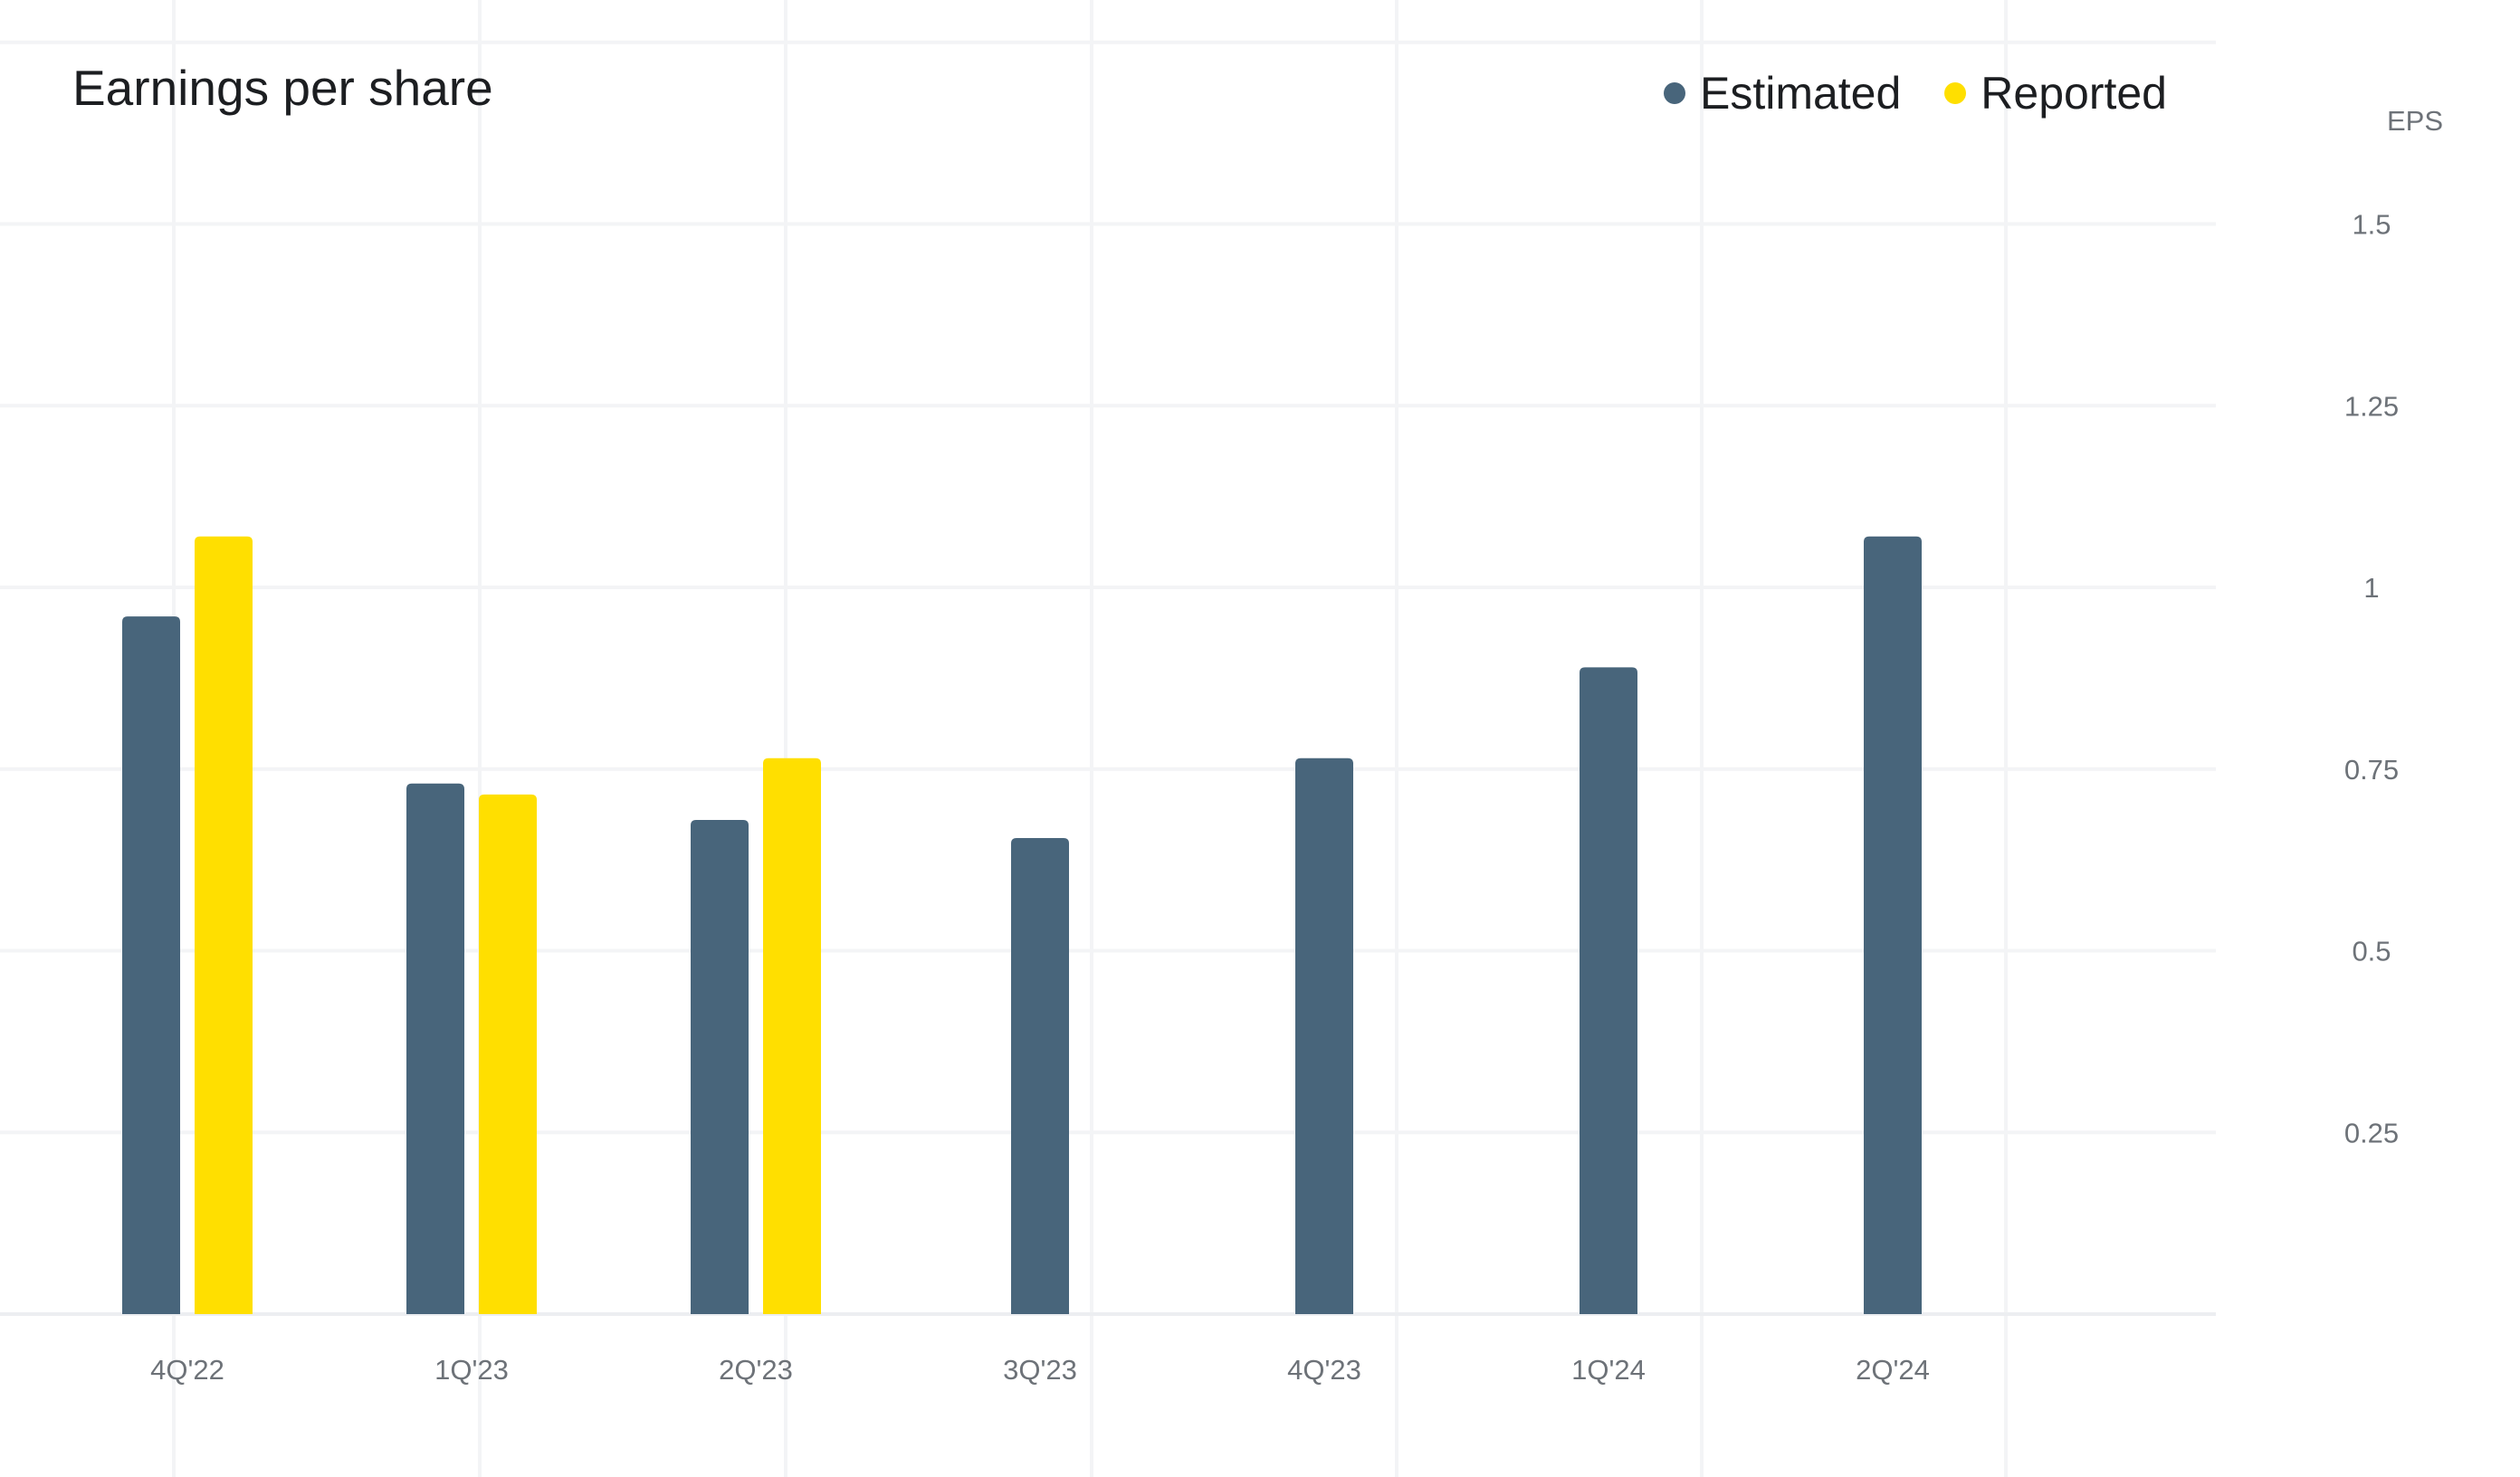 The width and height of the screenshot is (2520, 1477). Describe the element at coordinates (2372, 1132) in the screenshot. I see `y-tick-label-0: 0.25` at that location.